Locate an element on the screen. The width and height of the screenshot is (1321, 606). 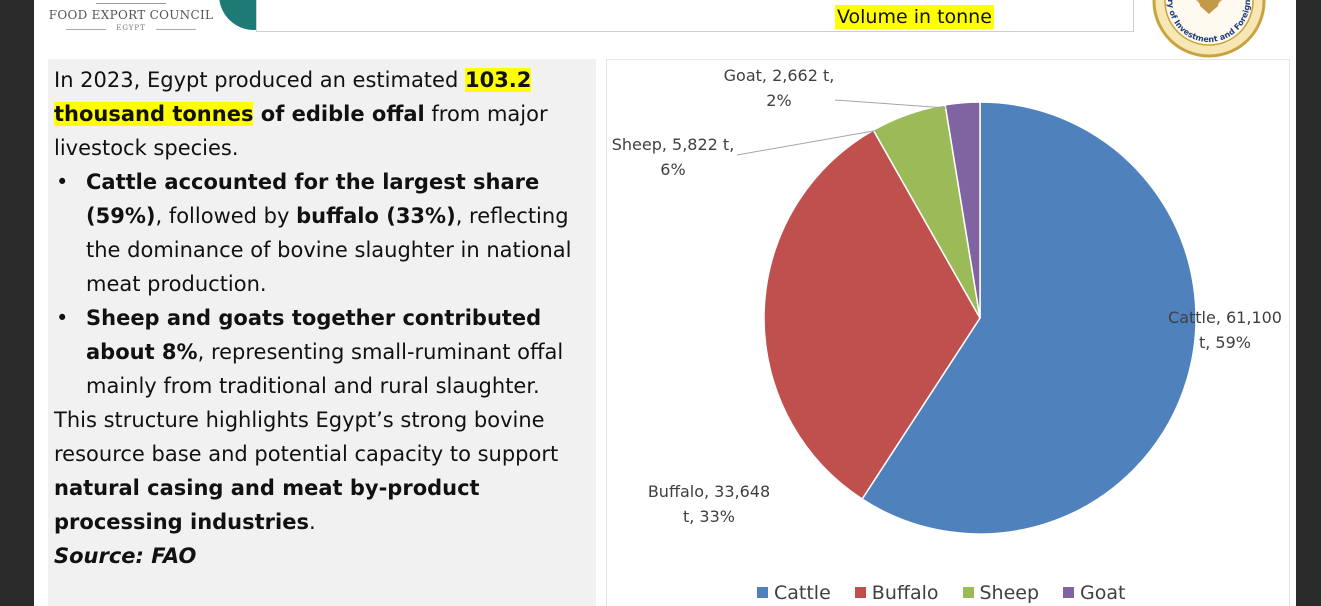
ministry-seal-icon: Ministry of Investment and Foreign Trade is located at coordinates (1209, 29).